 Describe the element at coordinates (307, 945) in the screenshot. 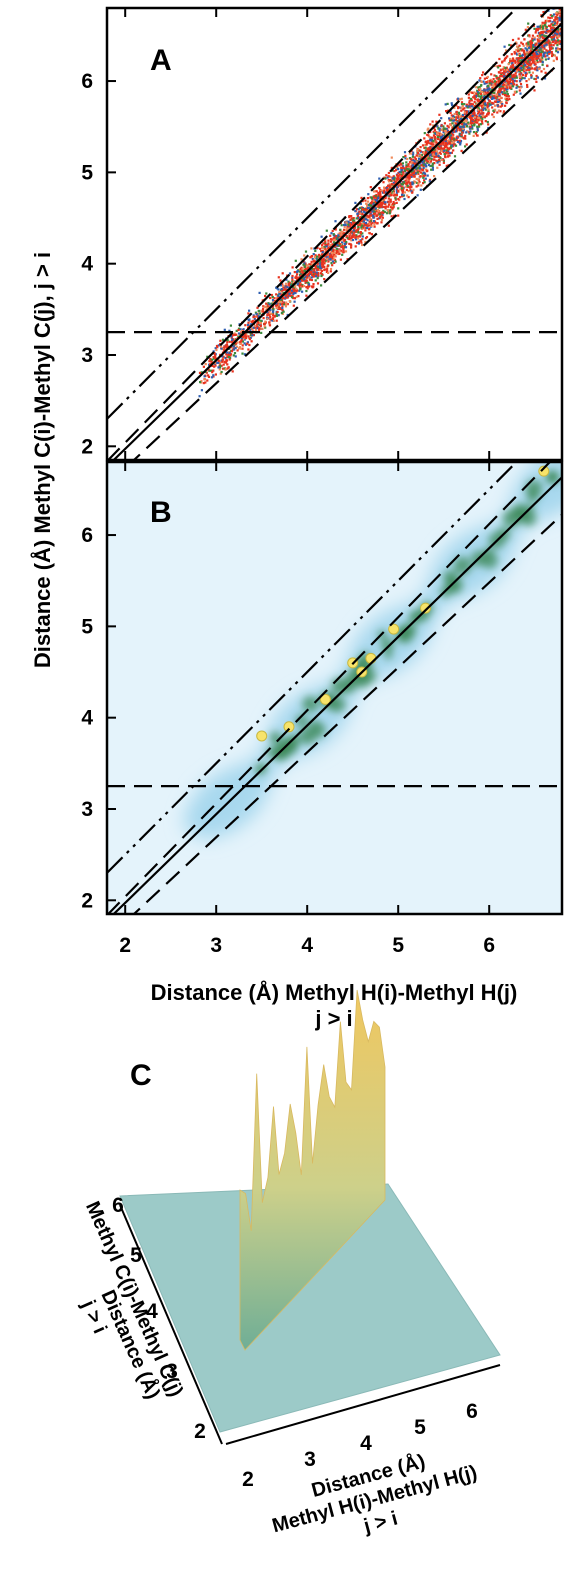

I see `panel-b-x-tick-label: 4` at that location.